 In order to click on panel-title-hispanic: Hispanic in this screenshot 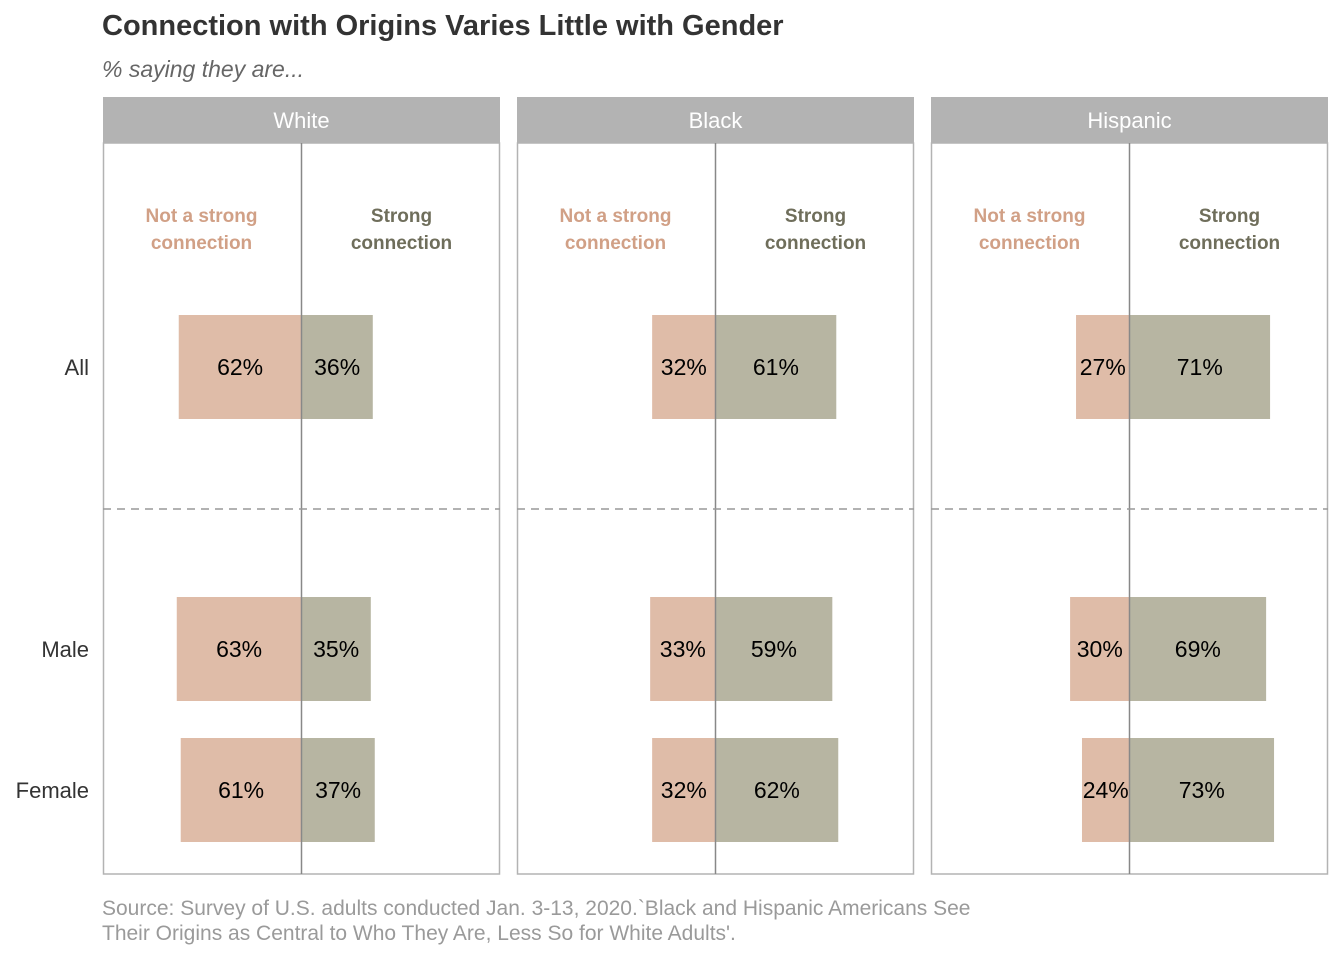, I will do `click(1129, 120)`.